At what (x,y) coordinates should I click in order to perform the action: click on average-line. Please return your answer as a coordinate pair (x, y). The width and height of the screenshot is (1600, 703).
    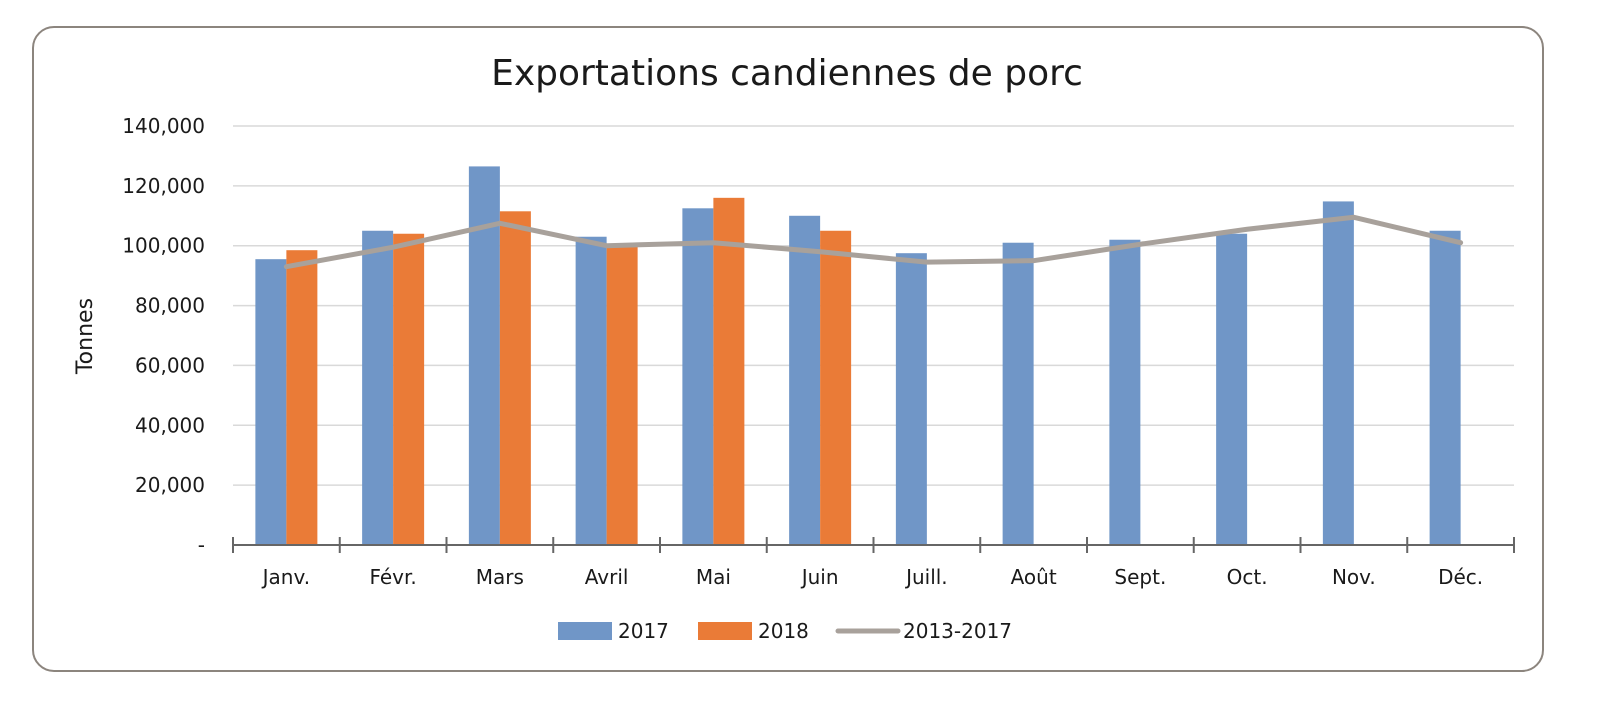
    Looking at the image, I should click on (873, 242).